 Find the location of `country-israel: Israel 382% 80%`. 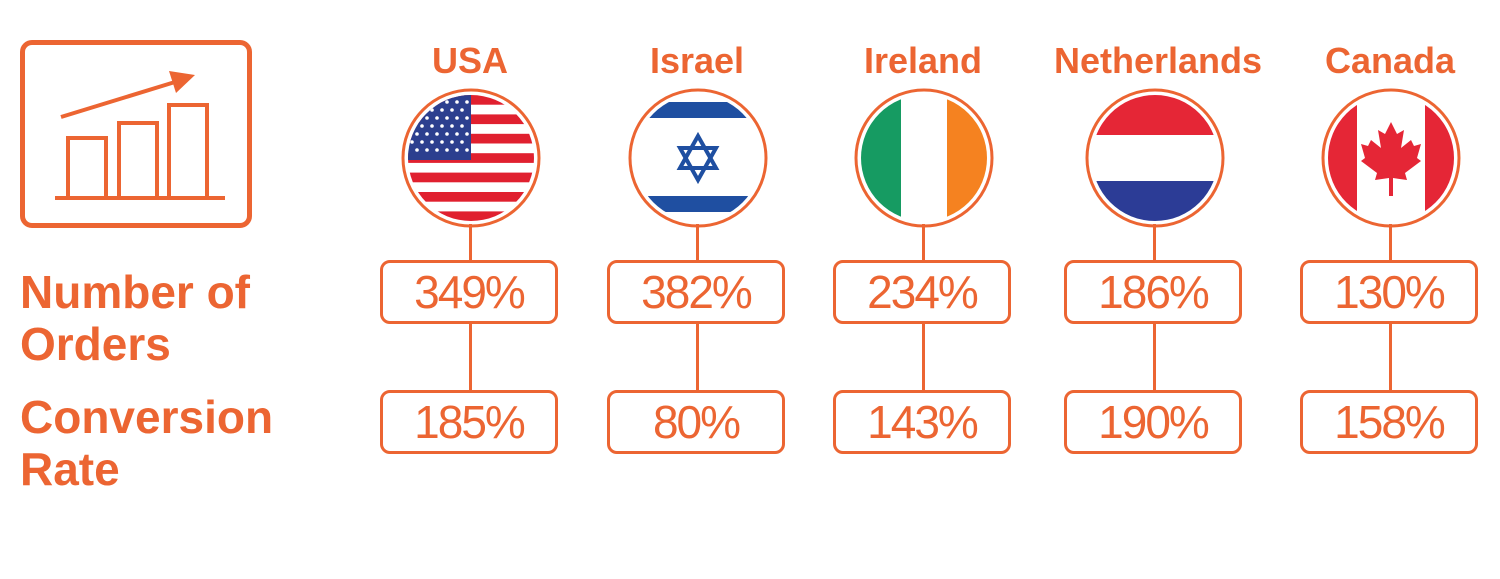

country-israel: Israel 382% 80% is located at coordinates (697, 289).